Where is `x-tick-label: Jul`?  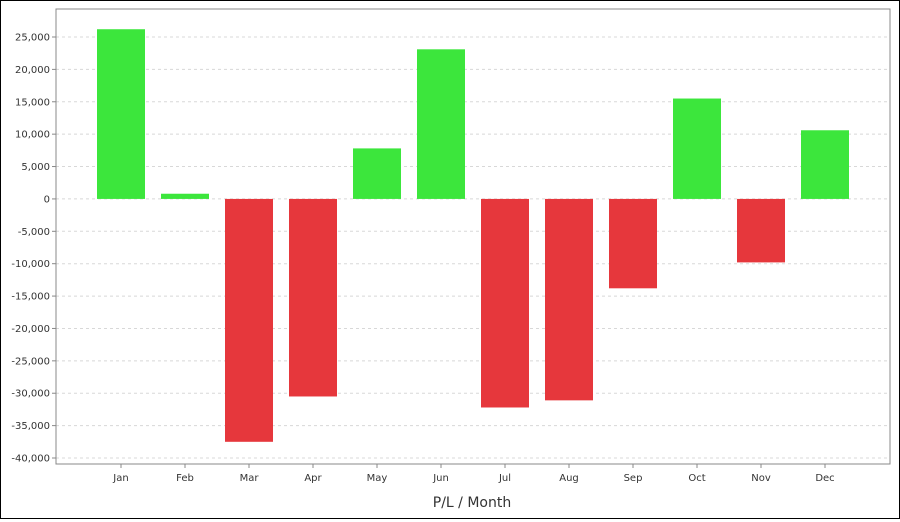
x-tick-label: Jul is located at coordinates (504, 478).